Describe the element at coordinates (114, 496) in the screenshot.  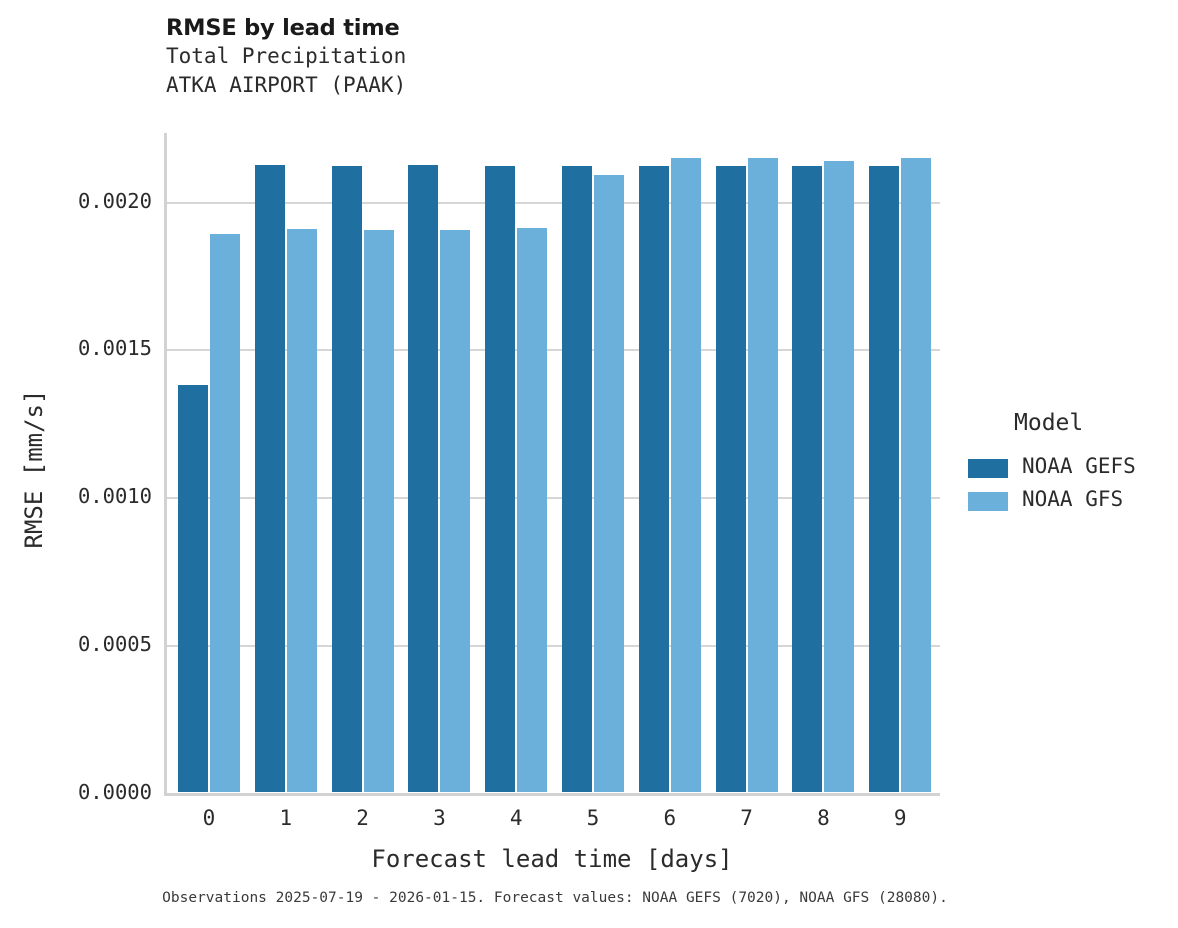
I see `y-tick-label: 0.0010` at that location.